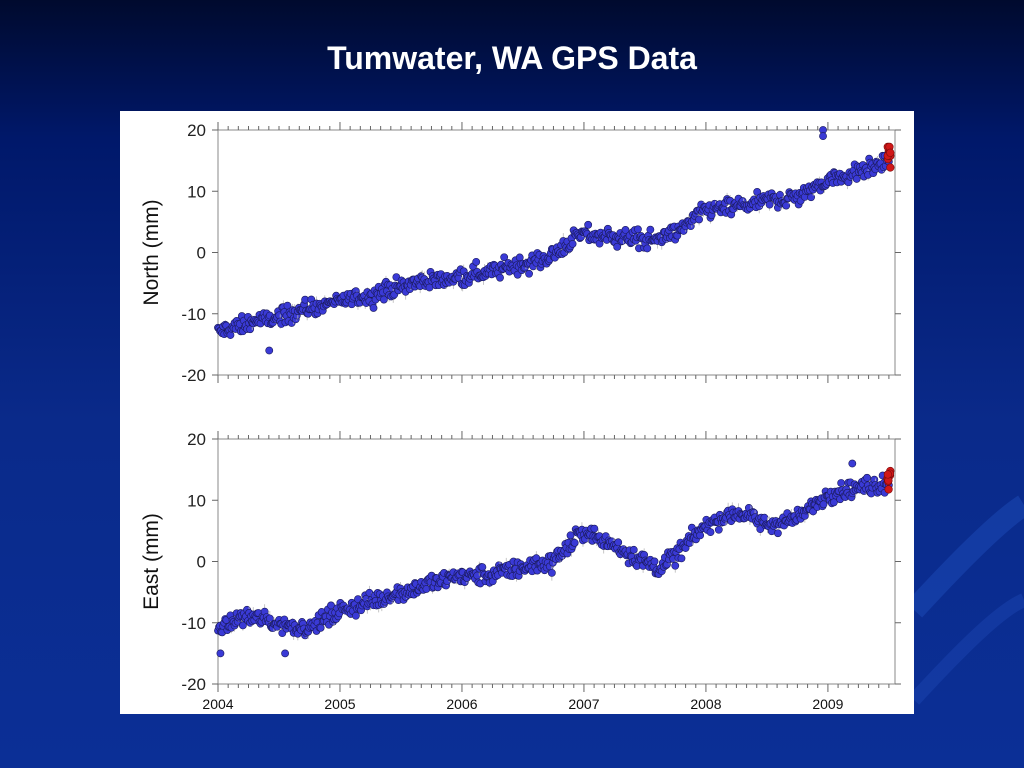 The height and width of the screenshot is (768, 1024). What do you see at coordinates (583, 704) in the screenshot?
I see `x-tick-label: 2007` at bounding box center [583, 704].